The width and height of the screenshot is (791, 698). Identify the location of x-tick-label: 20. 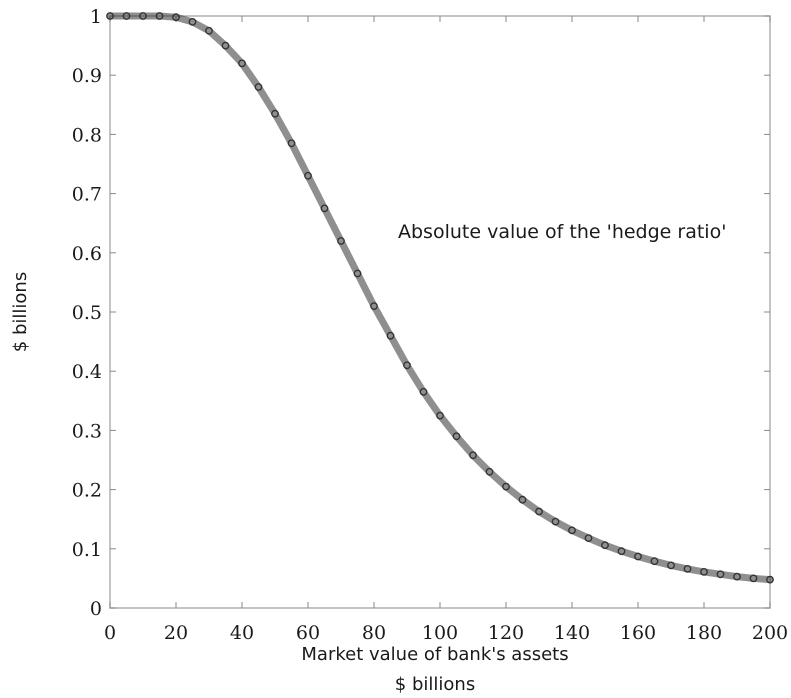
(176, 633).